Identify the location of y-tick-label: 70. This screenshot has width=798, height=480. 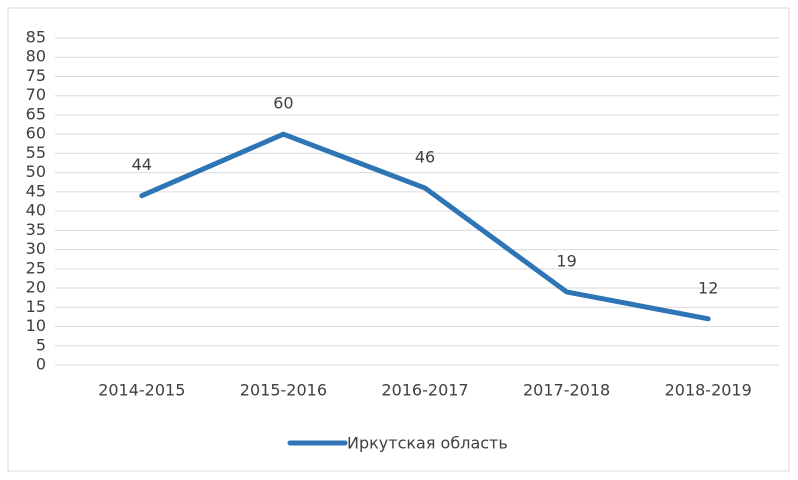
(36, 94).